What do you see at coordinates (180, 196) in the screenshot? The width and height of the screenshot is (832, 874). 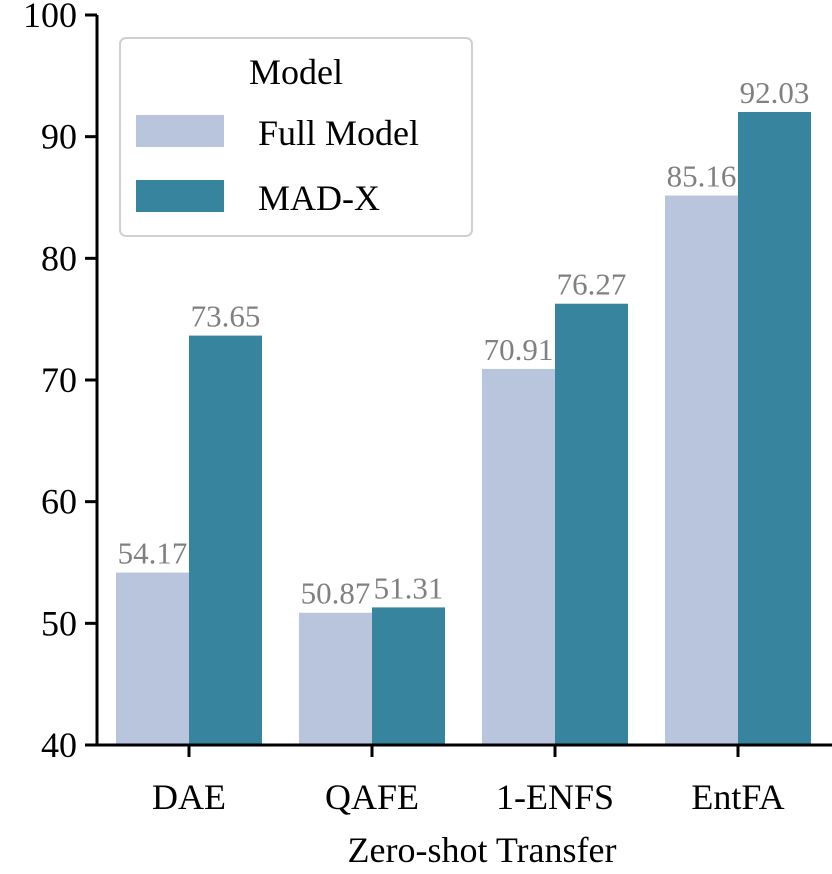 I see `legend-swatch-mad-x` at bounding box center [180, 196].